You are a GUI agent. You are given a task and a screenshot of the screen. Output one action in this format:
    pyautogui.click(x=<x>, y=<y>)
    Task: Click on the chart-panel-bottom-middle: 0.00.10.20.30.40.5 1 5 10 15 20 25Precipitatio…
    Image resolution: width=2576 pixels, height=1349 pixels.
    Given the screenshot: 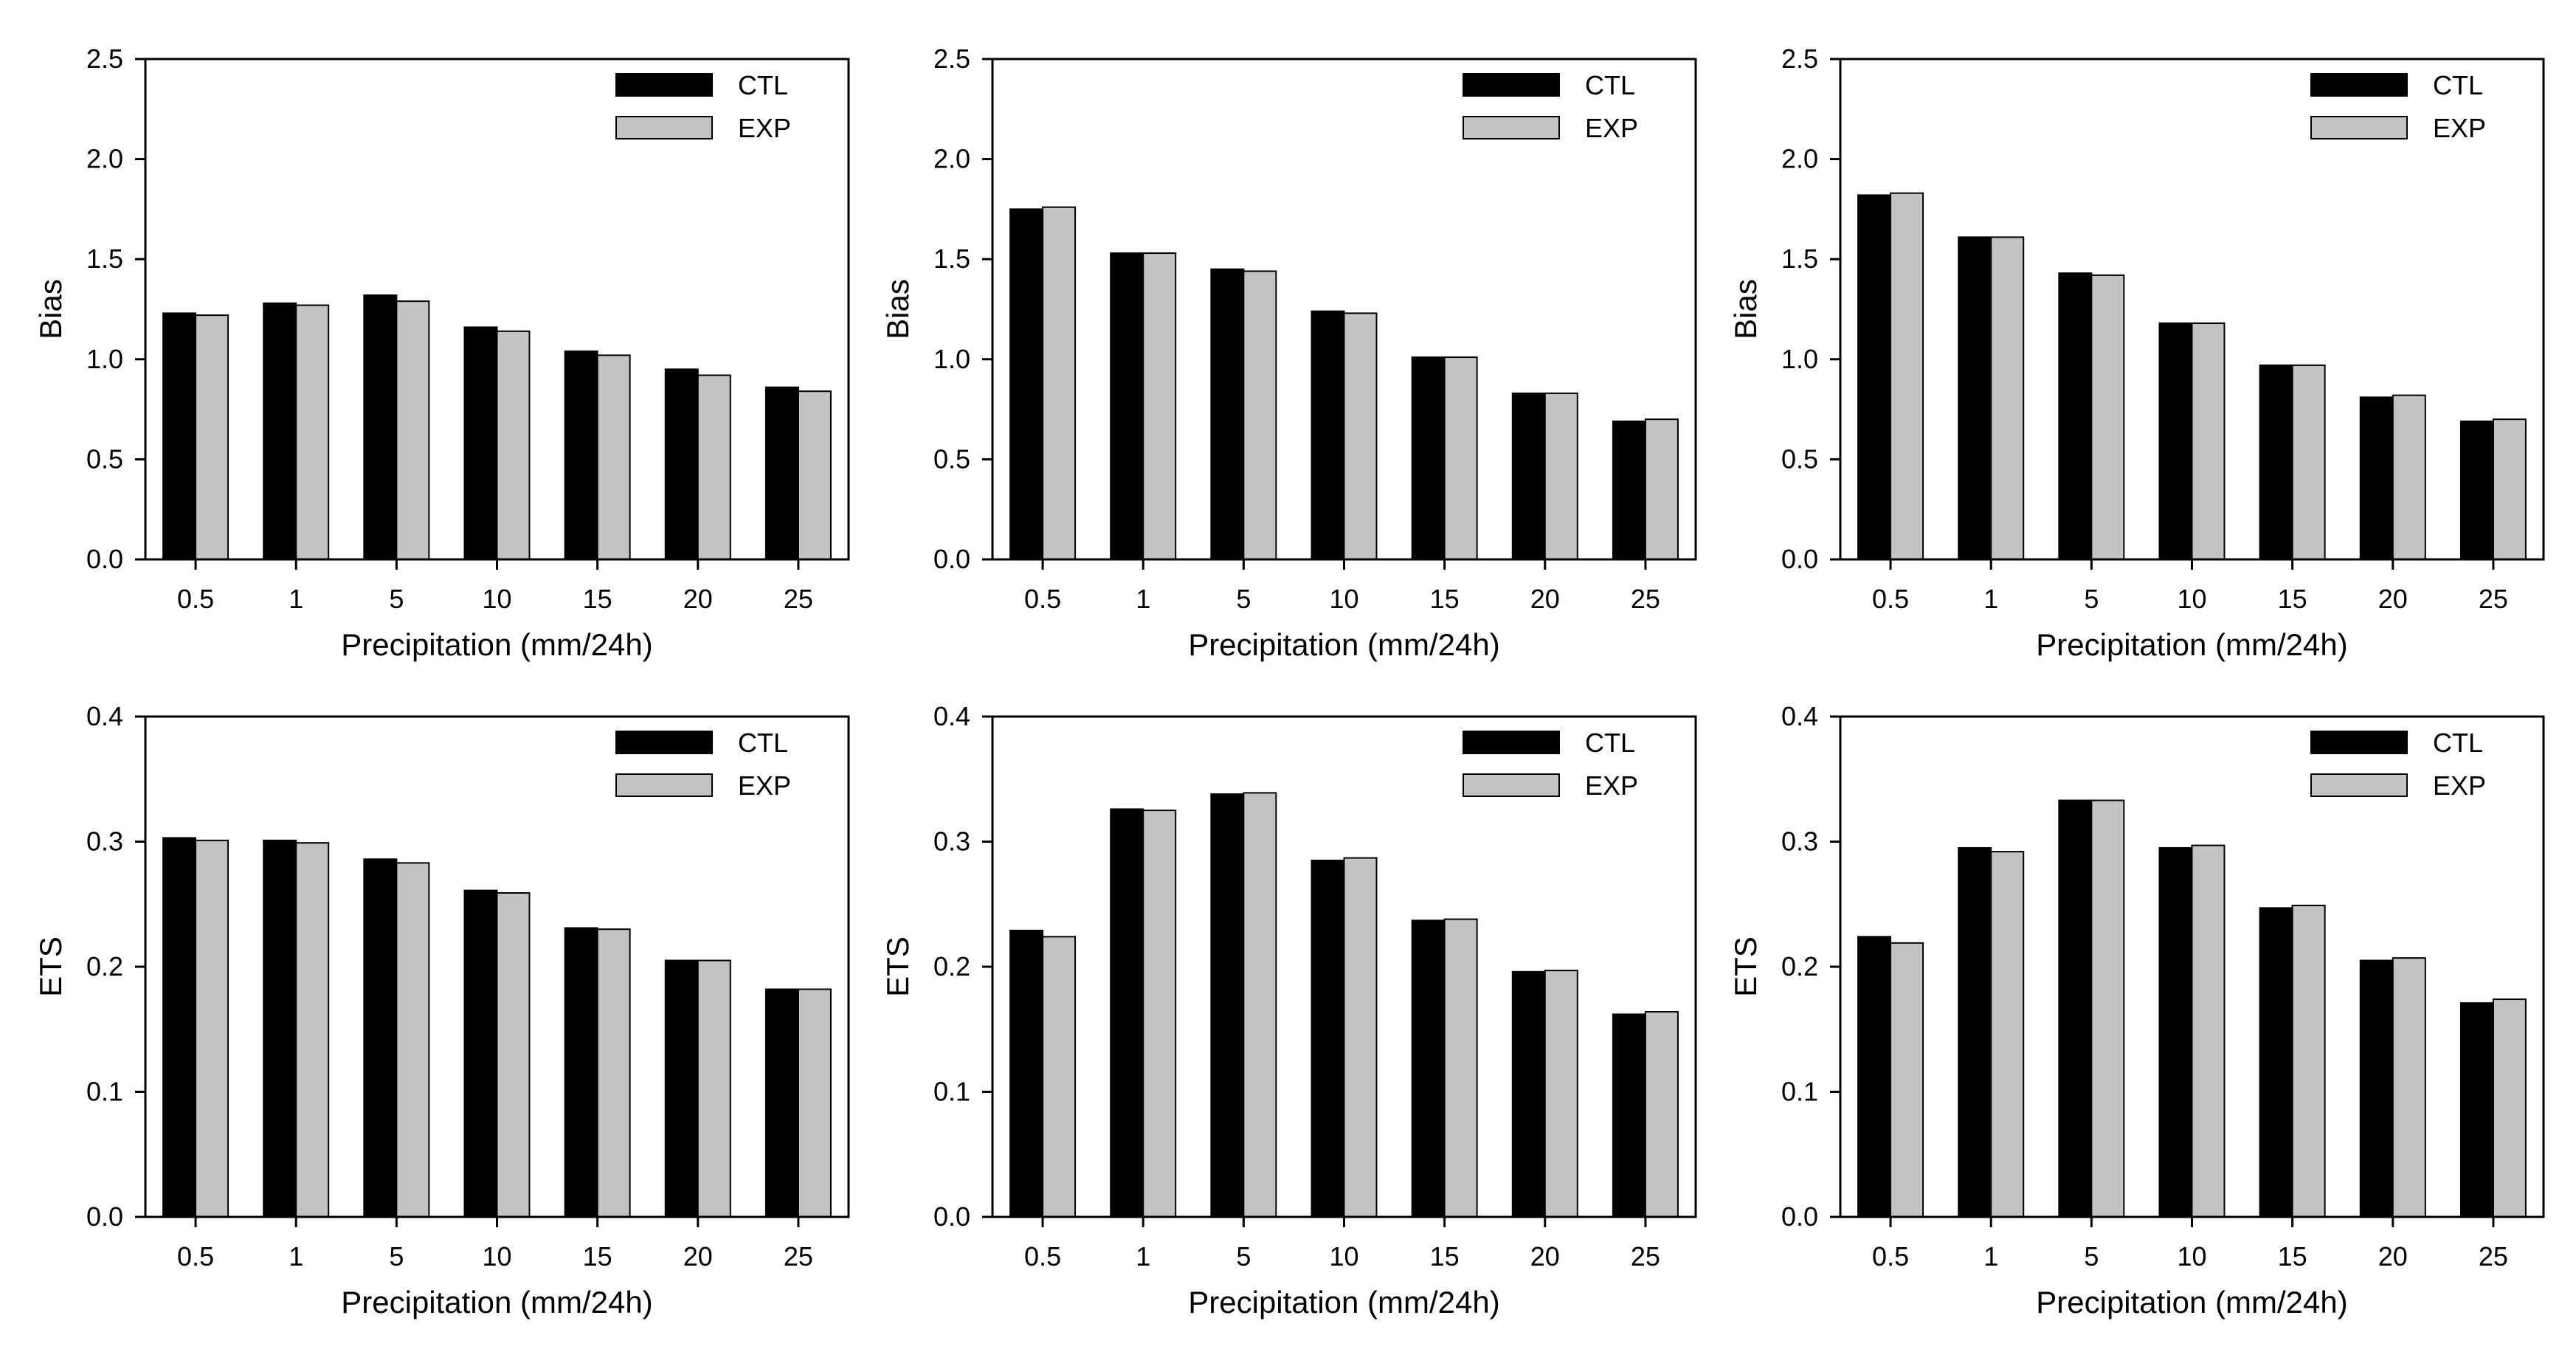 What is the action you would take?
    pyautogui.click(x=1288, y=1010)
    